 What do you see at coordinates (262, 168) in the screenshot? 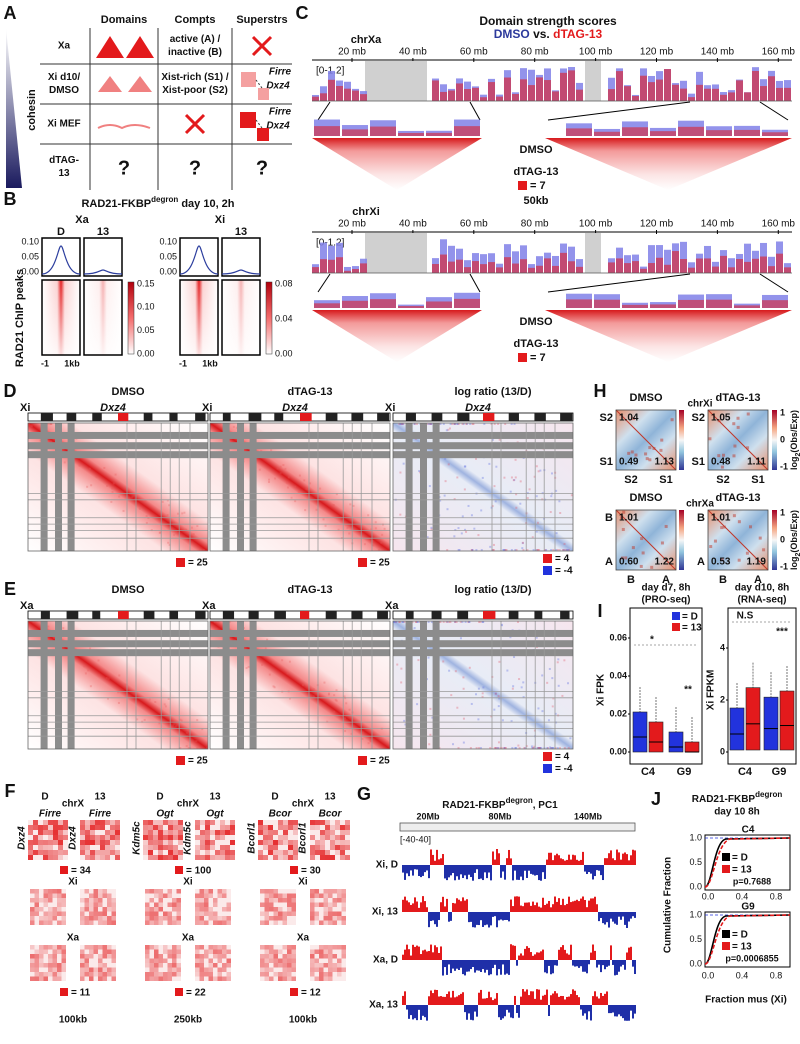
I see `cell-text: ?` at bounding box center [262, 168].